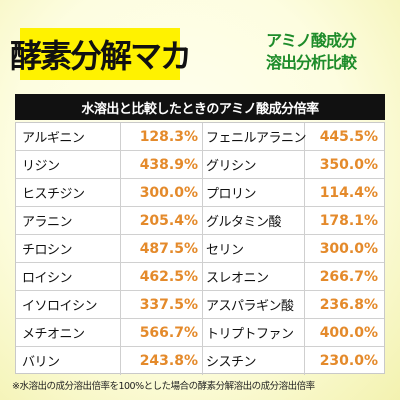  Describe the element at coordinates (41, 362) in the screenshot. I see `amino-acid-name: バリン` at that location.